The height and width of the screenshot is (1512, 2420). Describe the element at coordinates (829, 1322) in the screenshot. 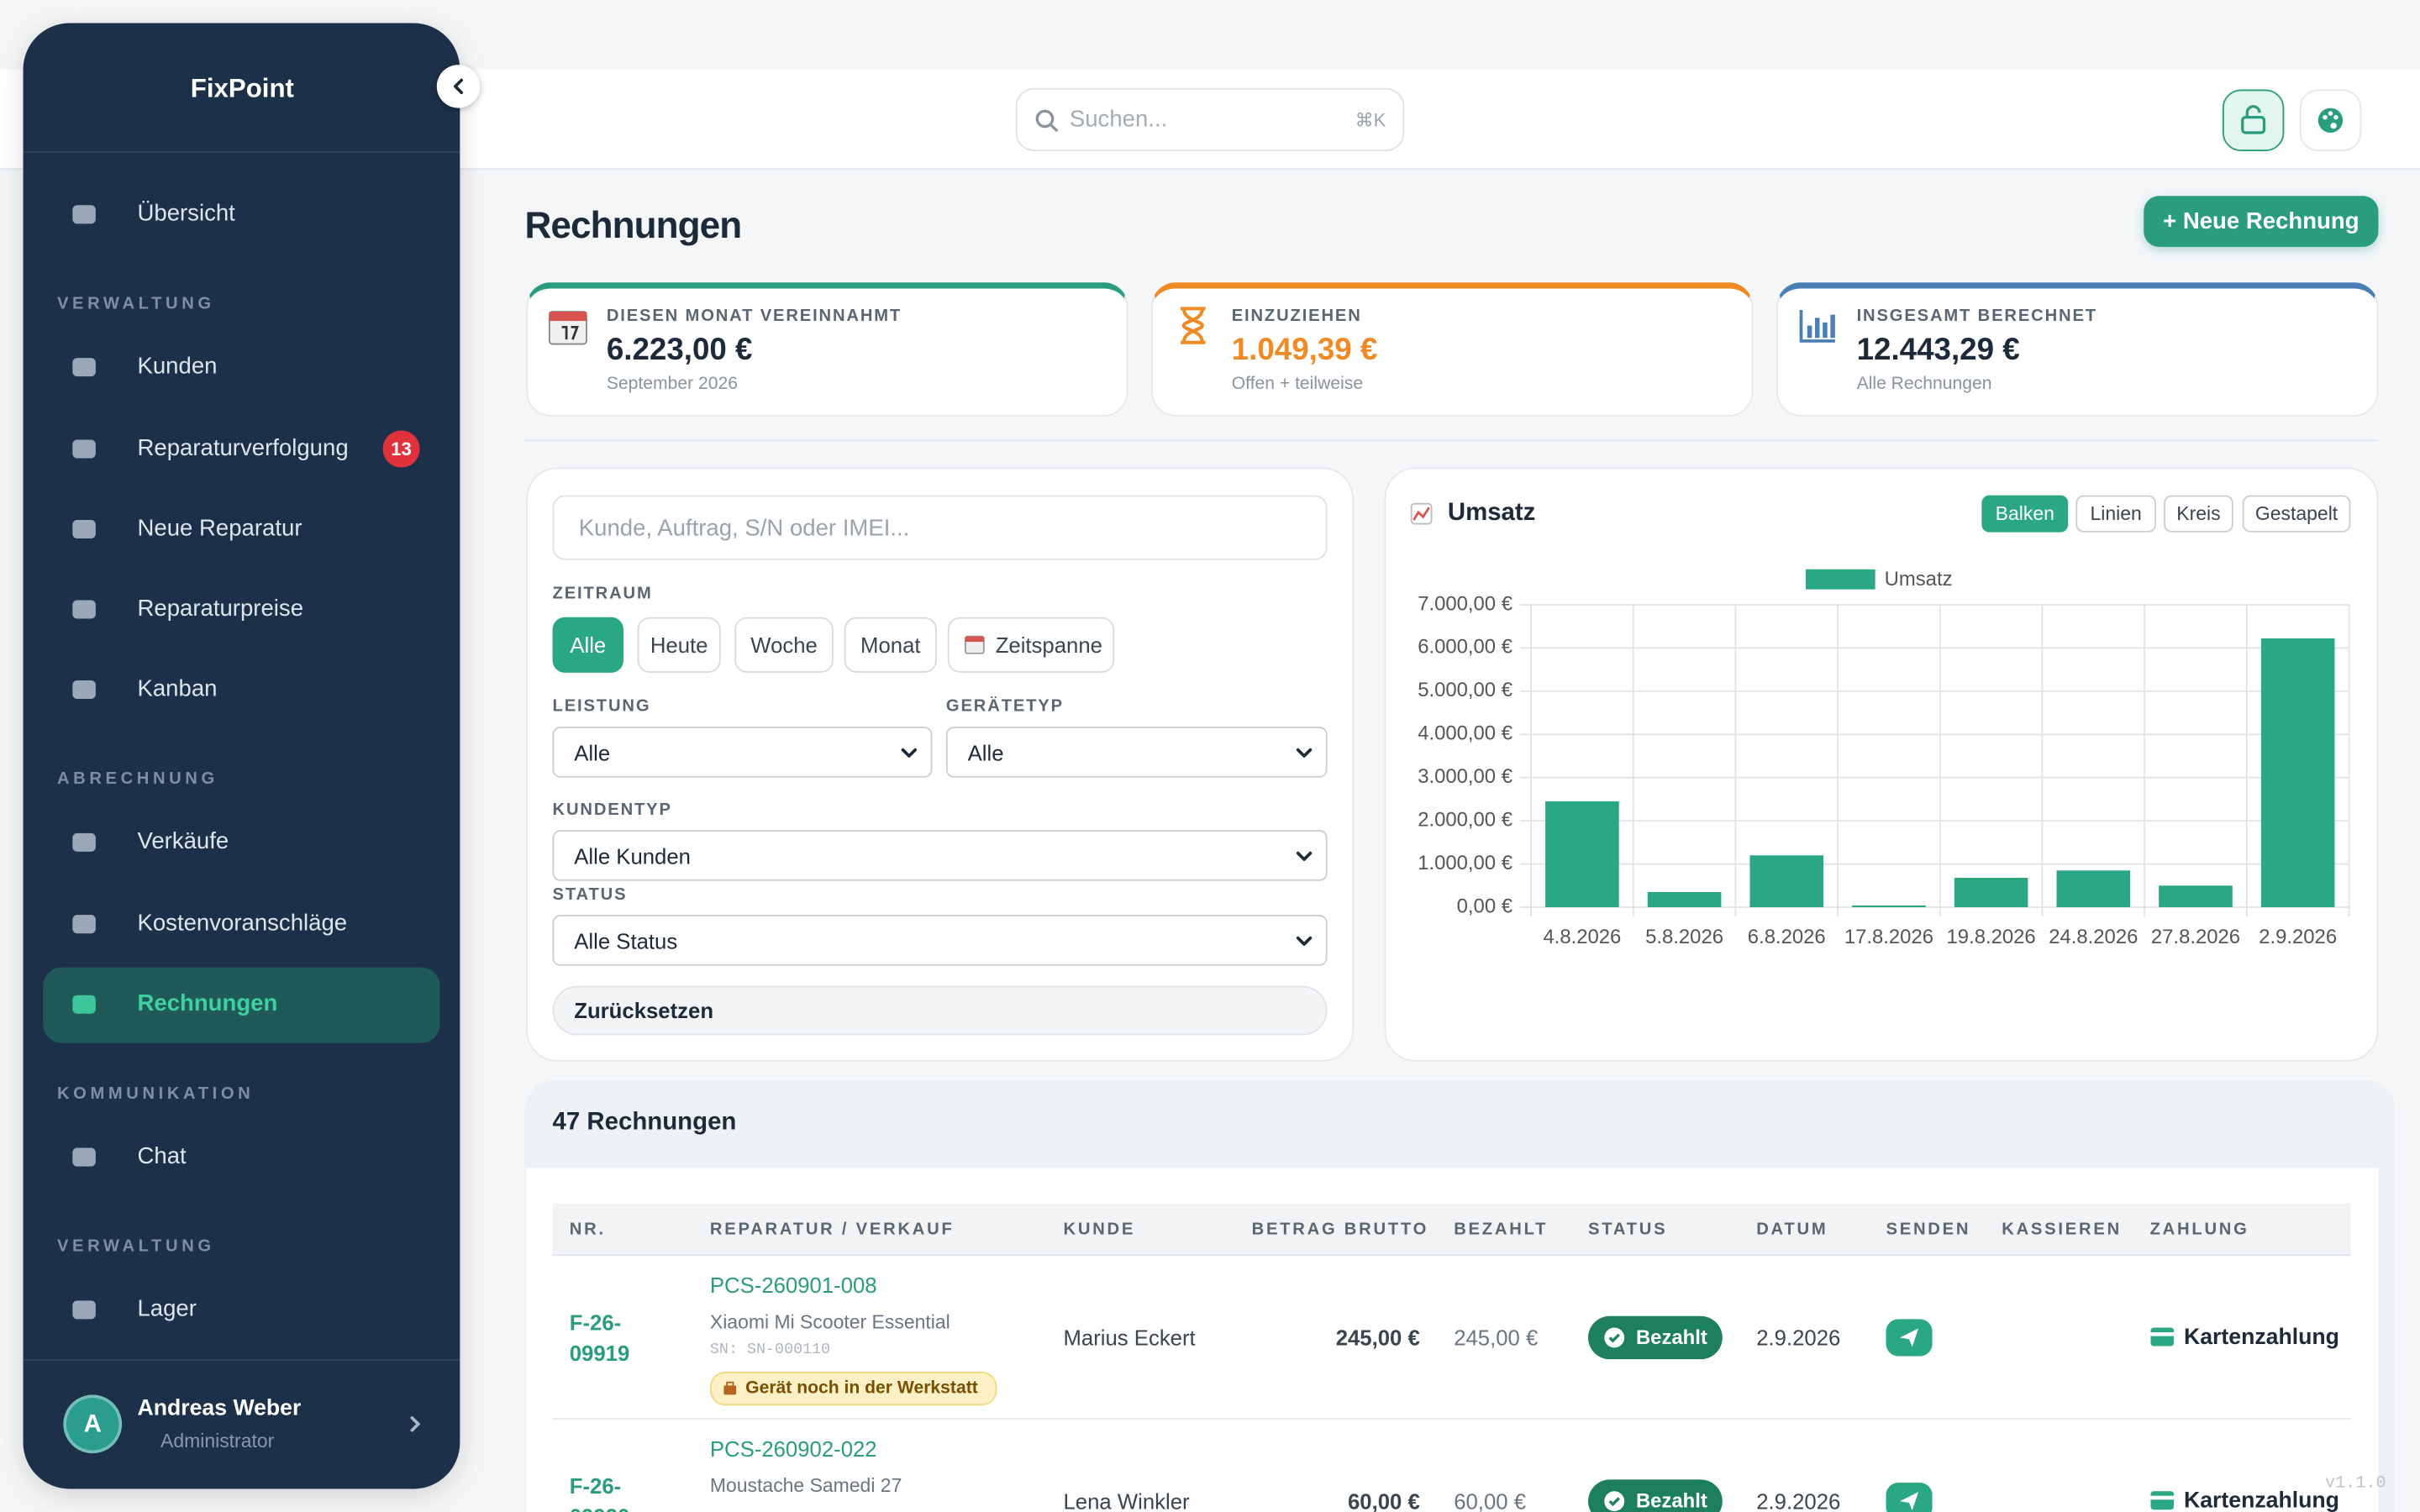

I see `item-name: Xiaomi Mi Scooter Essential` at that location.